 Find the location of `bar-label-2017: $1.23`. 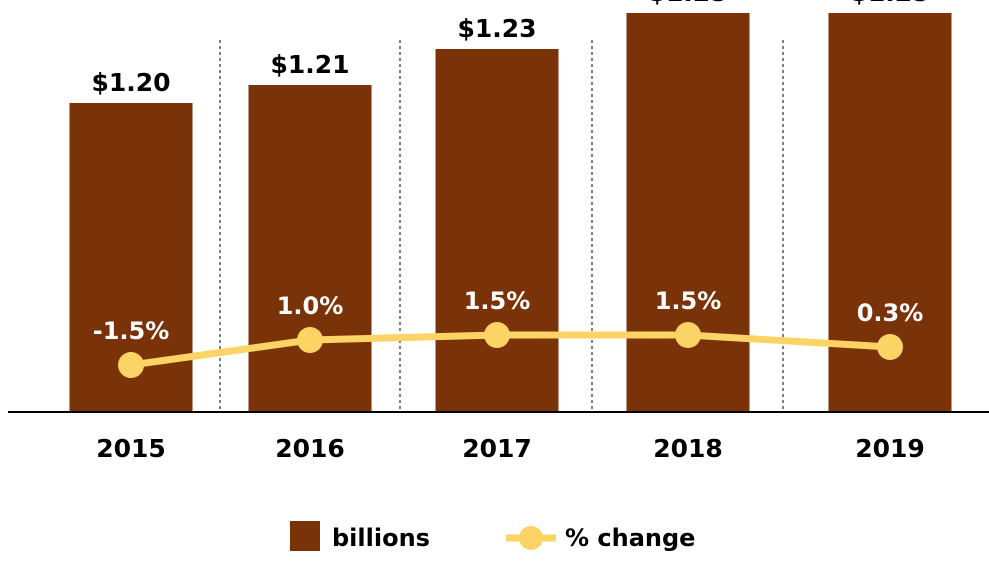

bar-label-2017: $1.23 is located at coordinates (496, 28).